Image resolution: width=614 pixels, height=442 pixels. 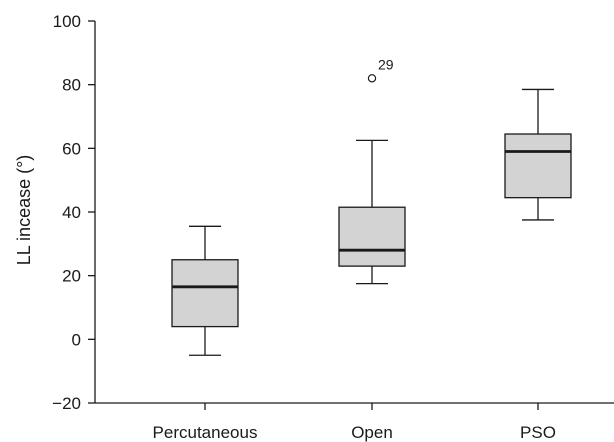 I want to click on y-tick-label: 40, so click(x=71, y=212).